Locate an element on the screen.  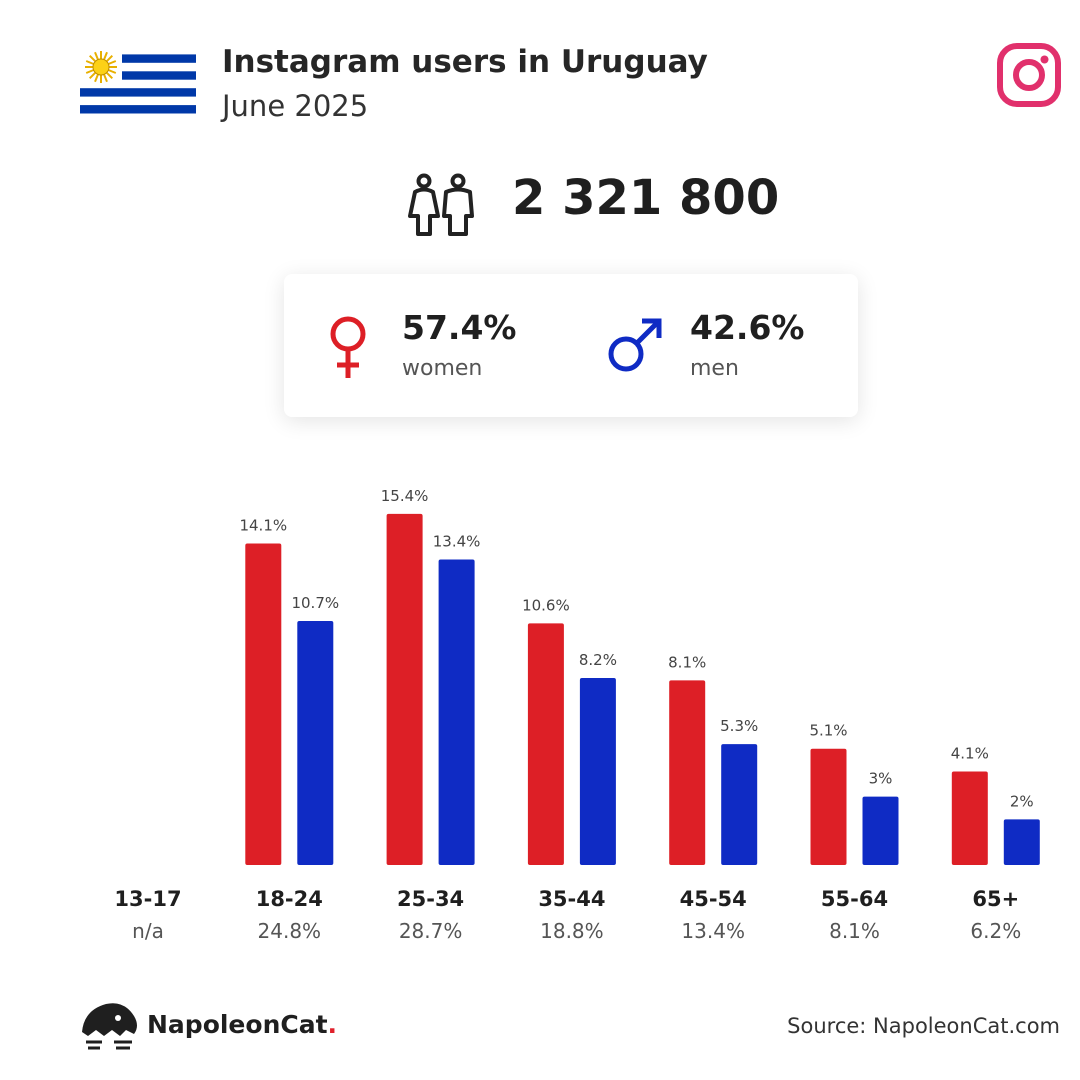
page-title: Instagram users in Uruguay is located at coordinates (465, 62).